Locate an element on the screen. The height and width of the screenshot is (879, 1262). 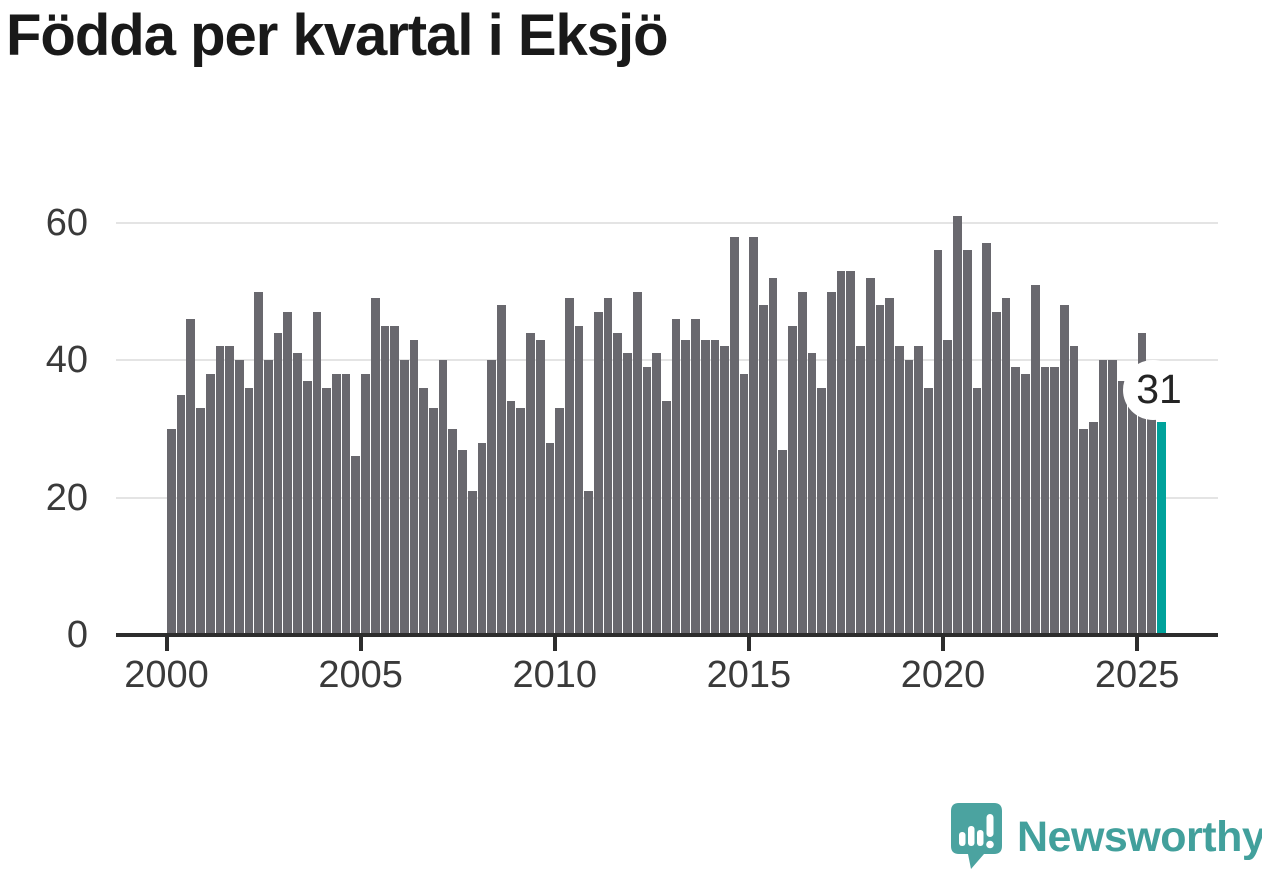
bar-2014Q4 is located at coordinates (744, 503).